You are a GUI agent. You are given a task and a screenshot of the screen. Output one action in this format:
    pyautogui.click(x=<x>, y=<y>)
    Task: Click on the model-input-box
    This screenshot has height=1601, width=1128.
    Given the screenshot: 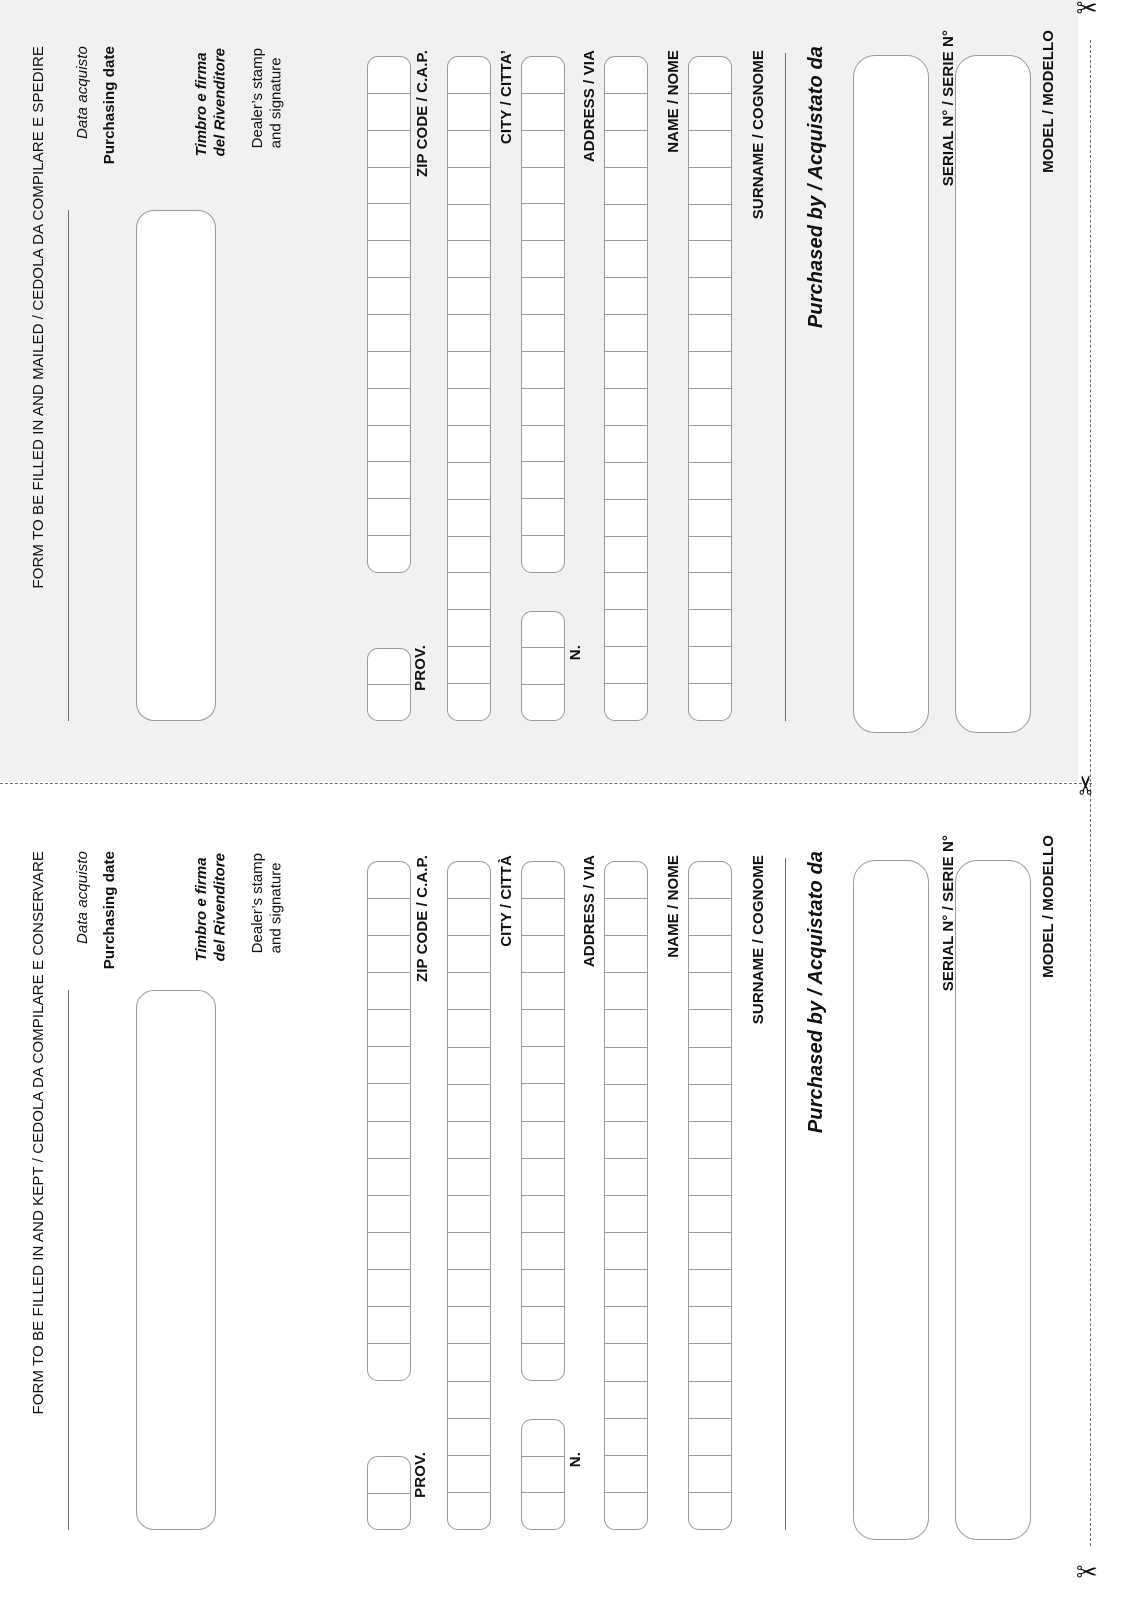 What is the action you would take?
    pyautogui.click(x=993, y=1200)
    